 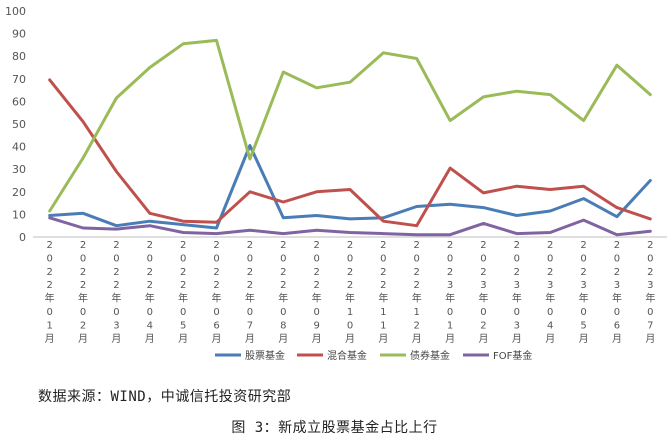 I want to click on figure-caption: 图 3：新成立股票基金占比上行, so click(x=334, y=428).